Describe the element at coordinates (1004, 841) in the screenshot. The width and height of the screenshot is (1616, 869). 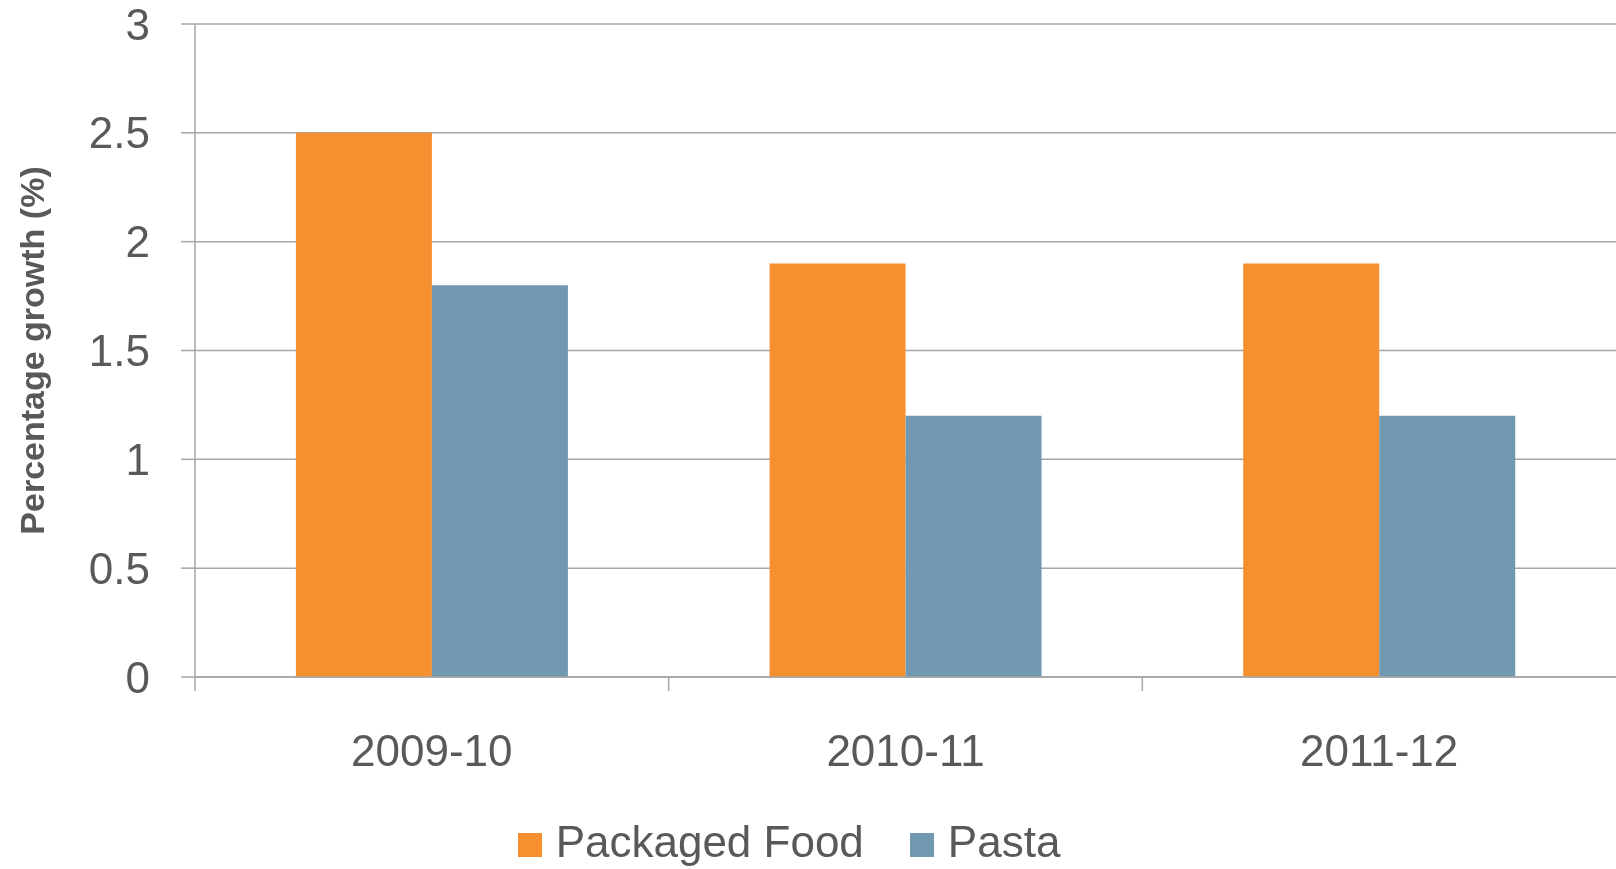
I see `legend-label: Pasta` at that location.